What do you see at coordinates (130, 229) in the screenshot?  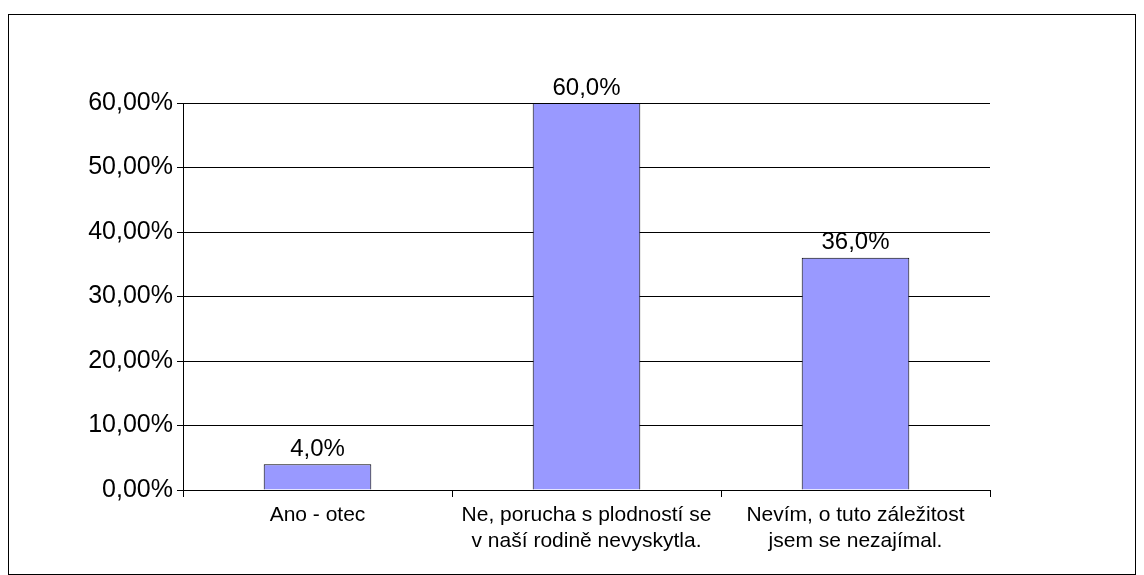 I see `y-tick-label: 40,00%` at bounding box center [130, 229].